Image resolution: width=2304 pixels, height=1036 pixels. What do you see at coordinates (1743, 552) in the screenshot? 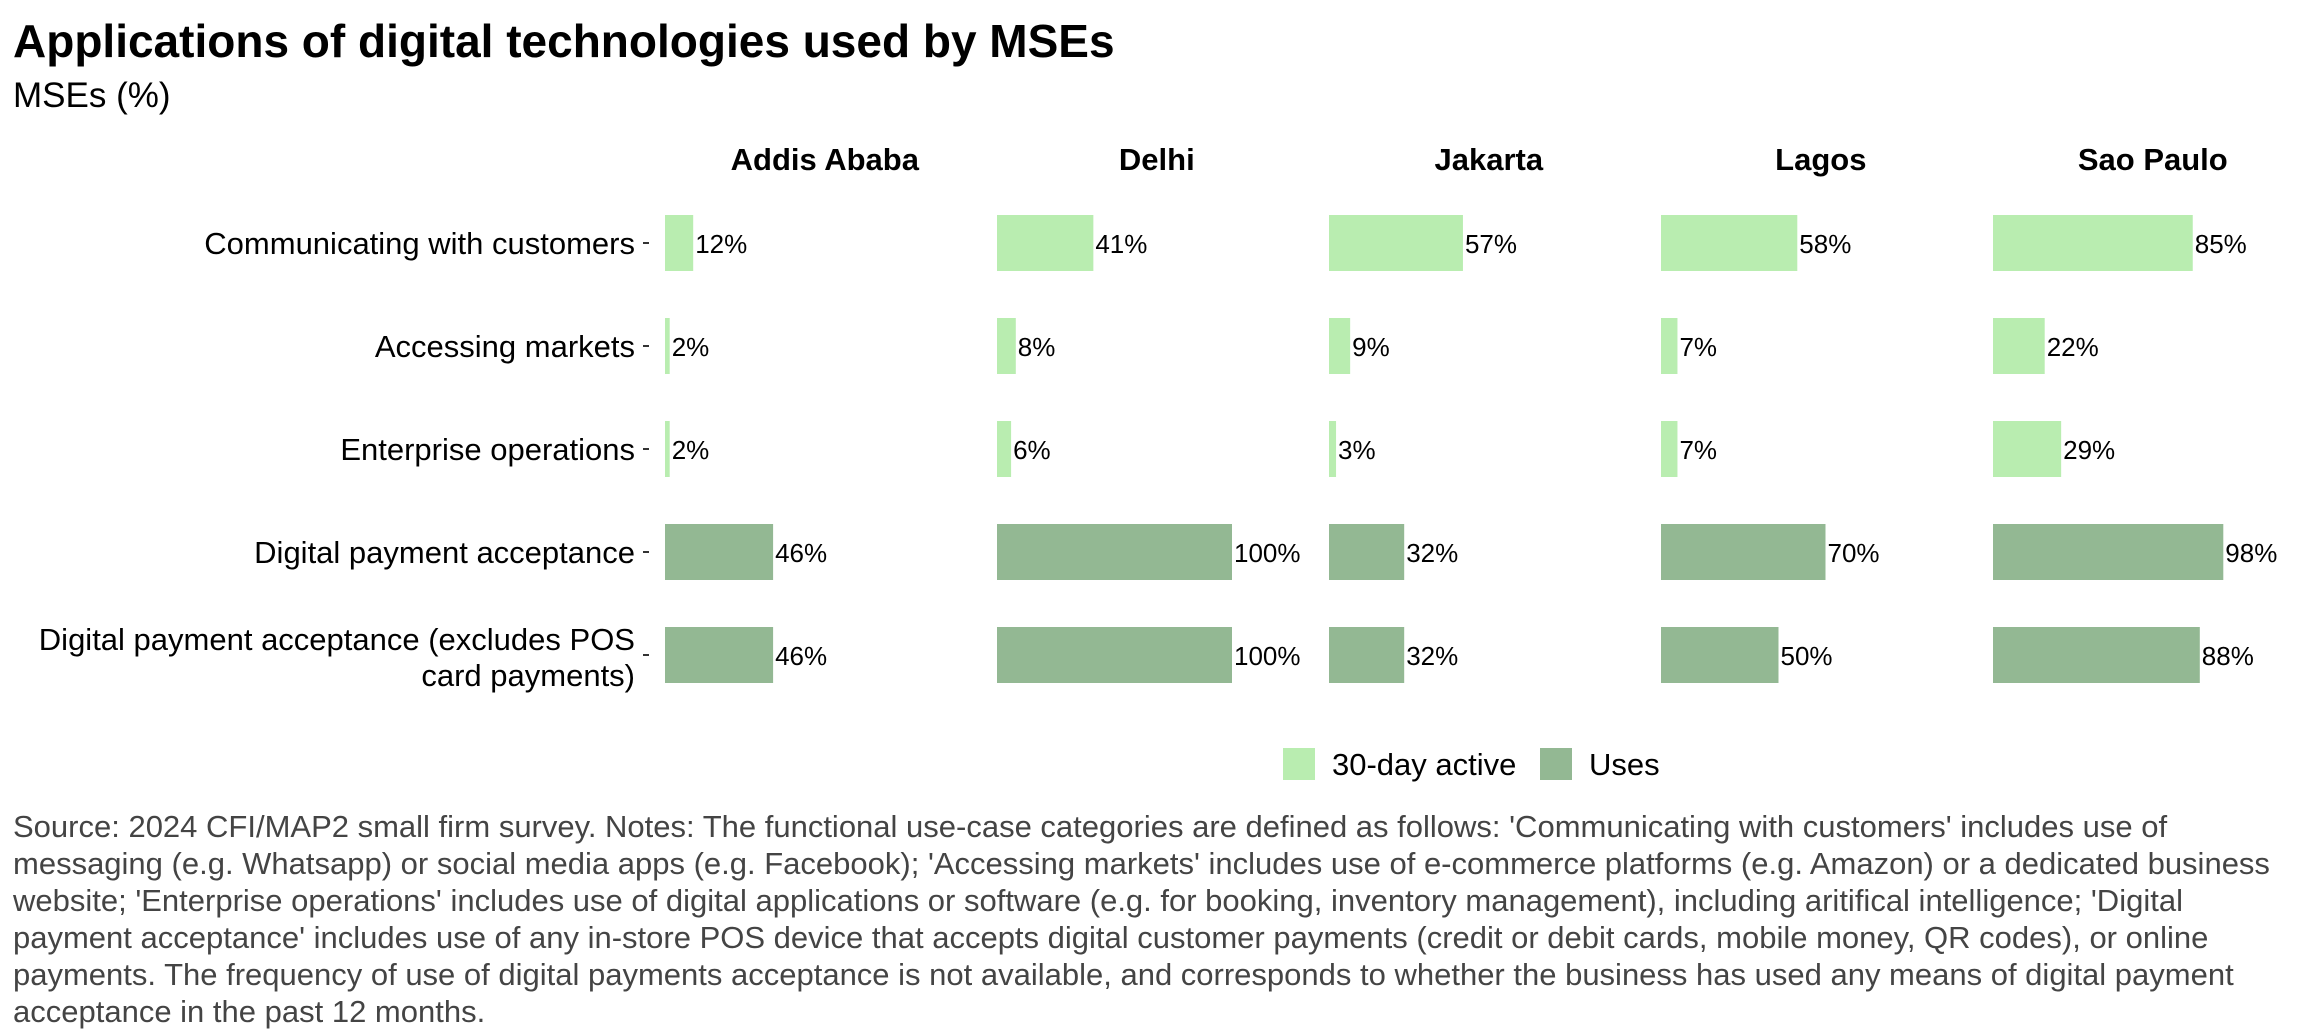
I see `bar-lagos-digital-payment-acceptance` at bounding box center [1743, 552].